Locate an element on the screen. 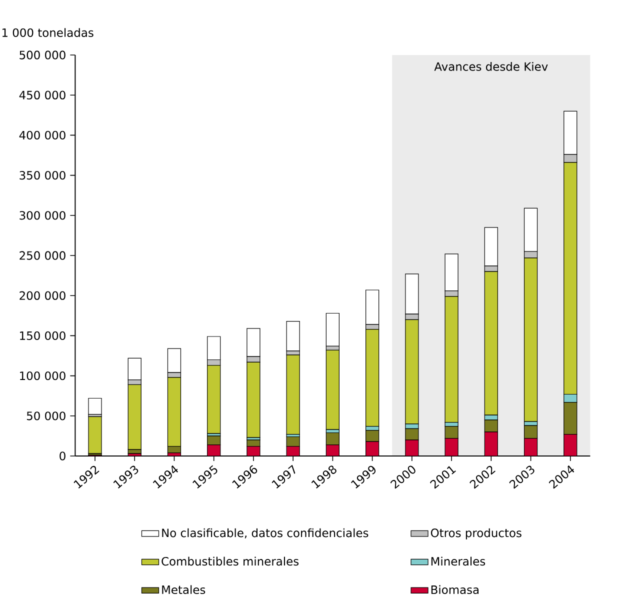 This screenshot has height=616, width=624. legend-label: Combustibles minerales is located at coordinates (230, 561).